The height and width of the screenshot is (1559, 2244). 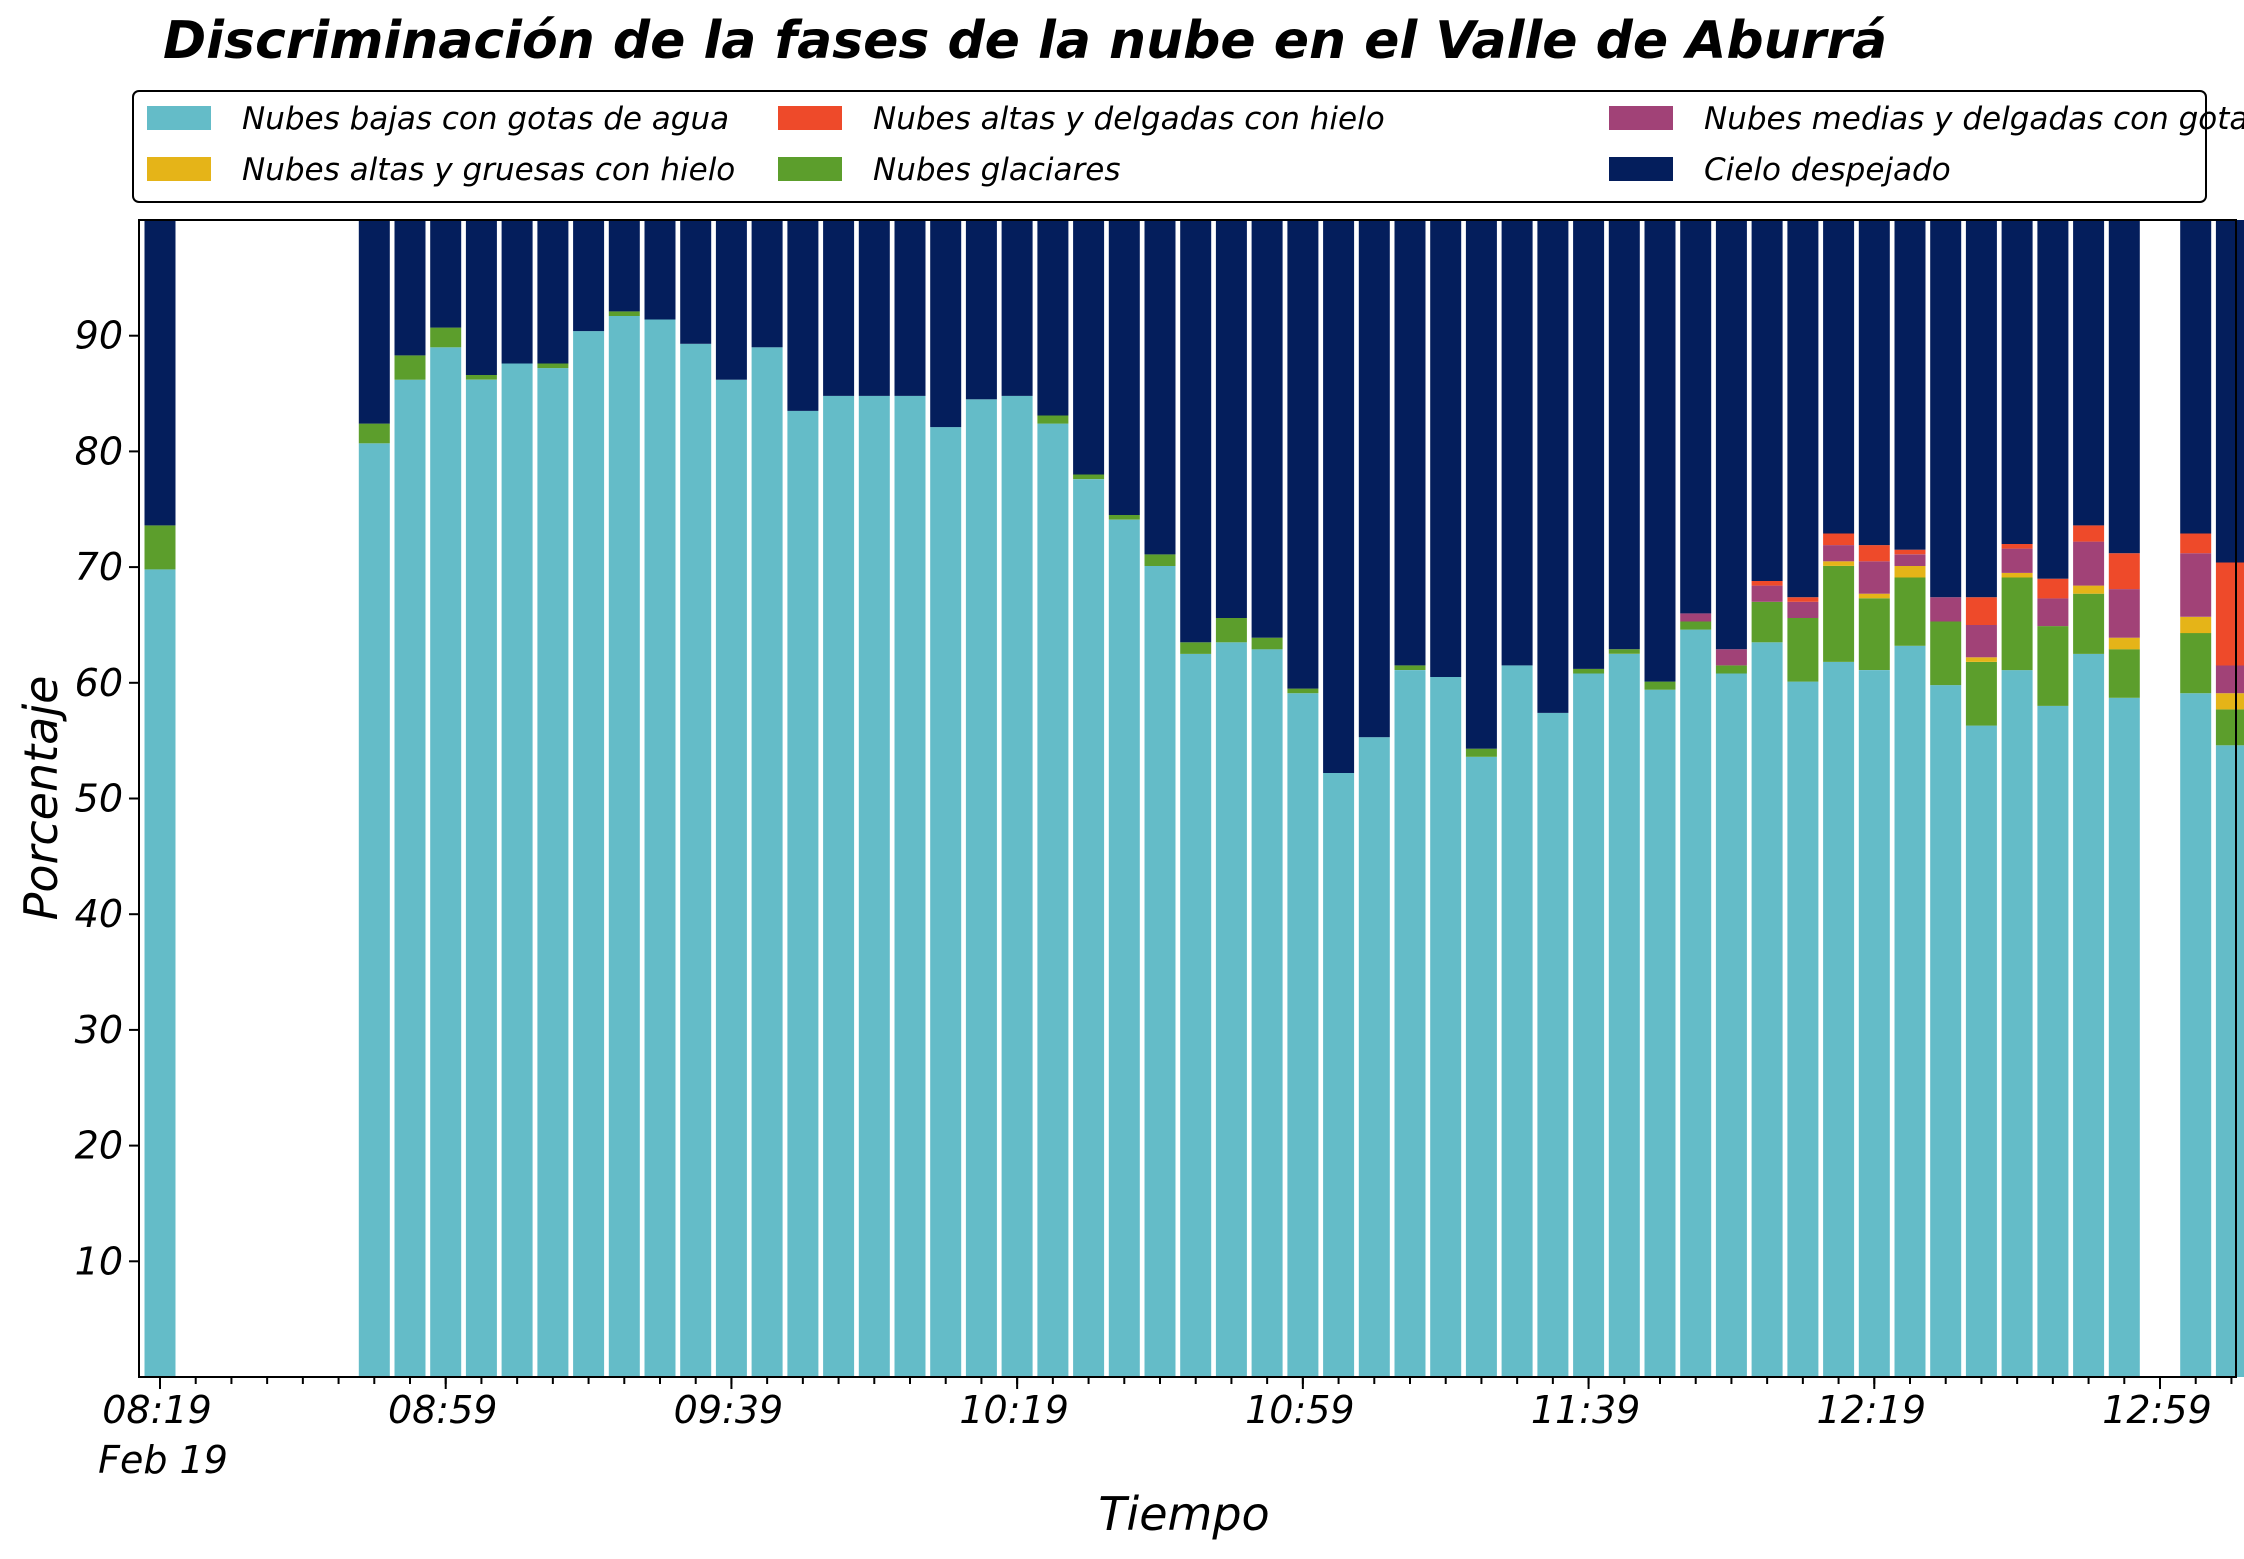 I want to click on bar-segment-1224-s3, so click(x=1910, y=560).